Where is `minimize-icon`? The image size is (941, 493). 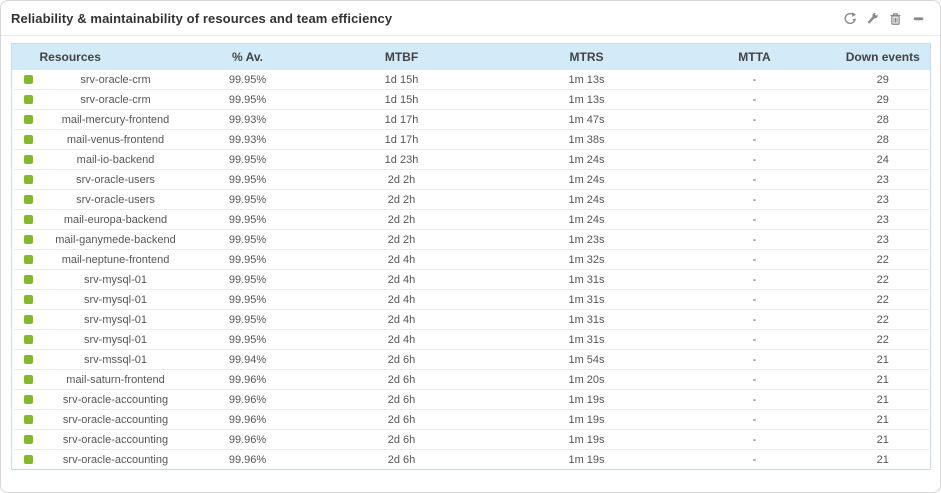 minimize-icon is located at coordinates (918, 18).